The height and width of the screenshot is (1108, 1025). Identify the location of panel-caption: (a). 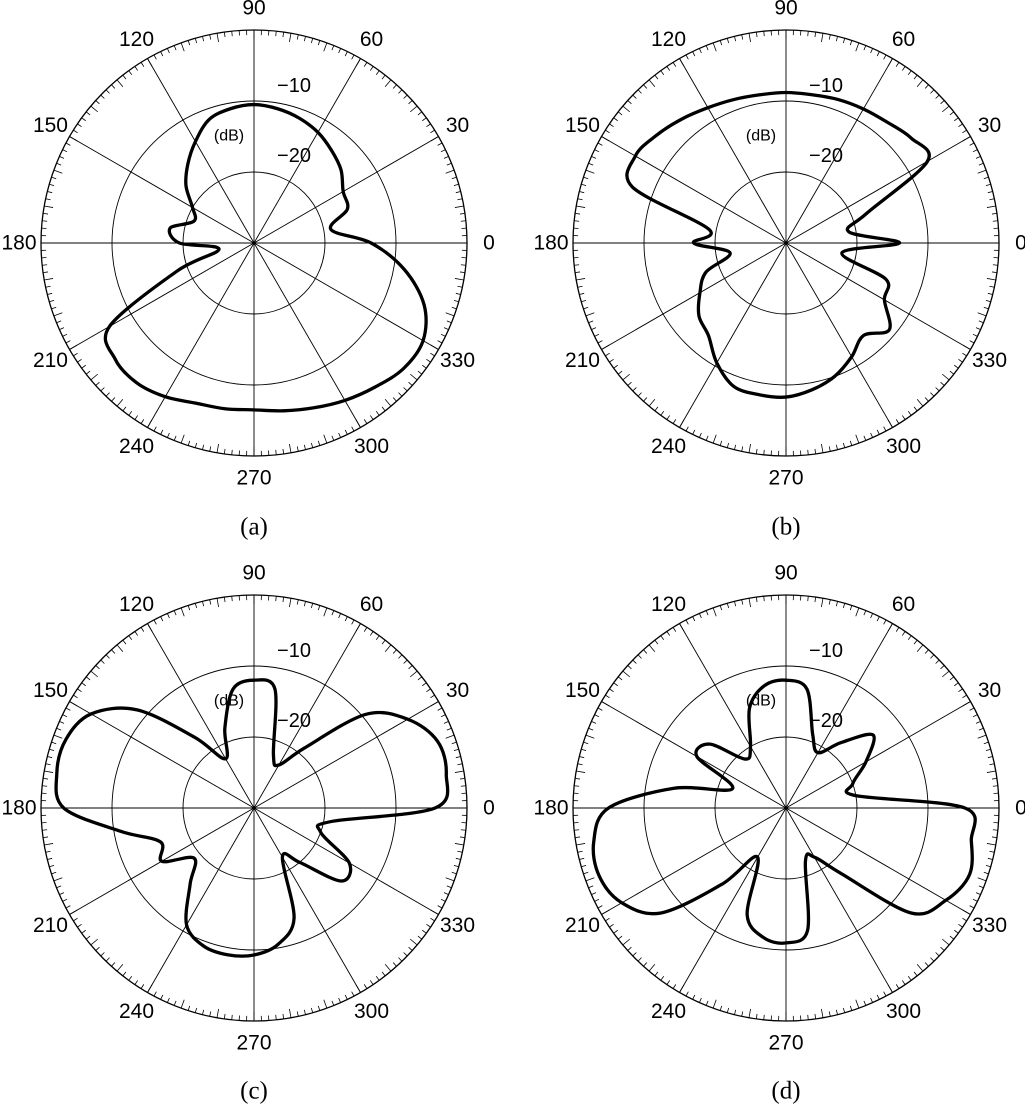
(254, 527).